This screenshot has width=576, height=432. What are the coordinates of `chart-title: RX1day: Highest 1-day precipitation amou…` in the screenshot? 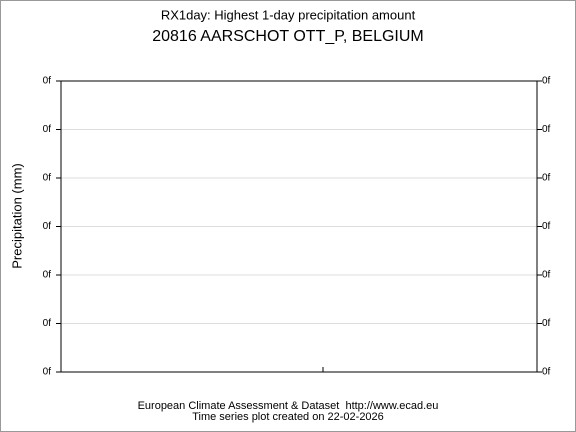 It's located at (288, 14).